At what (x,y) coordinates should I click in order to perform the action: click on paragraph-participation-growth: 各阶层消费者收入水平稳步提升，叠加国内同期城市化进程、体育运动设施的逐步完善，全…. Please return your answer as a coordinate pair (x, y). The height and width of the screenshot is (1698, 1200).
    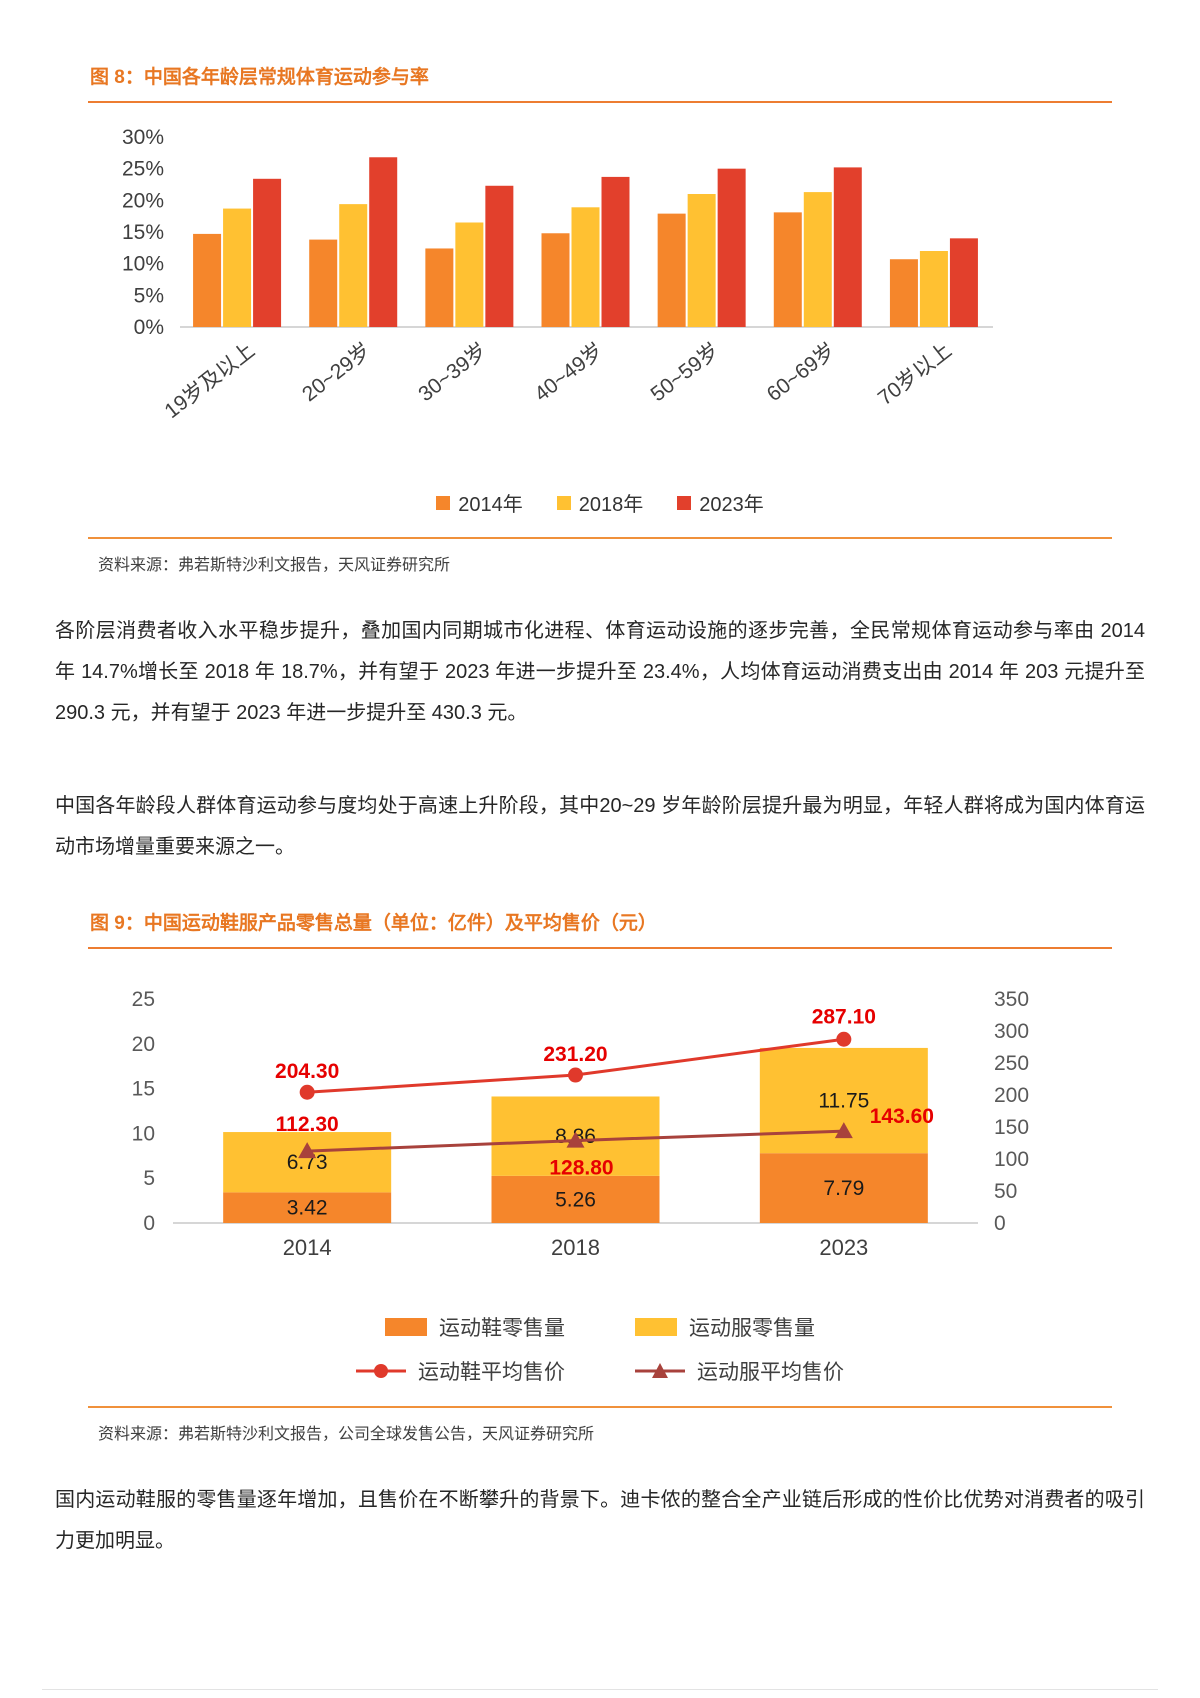
    Looking at the image, I should click on (600, 672).